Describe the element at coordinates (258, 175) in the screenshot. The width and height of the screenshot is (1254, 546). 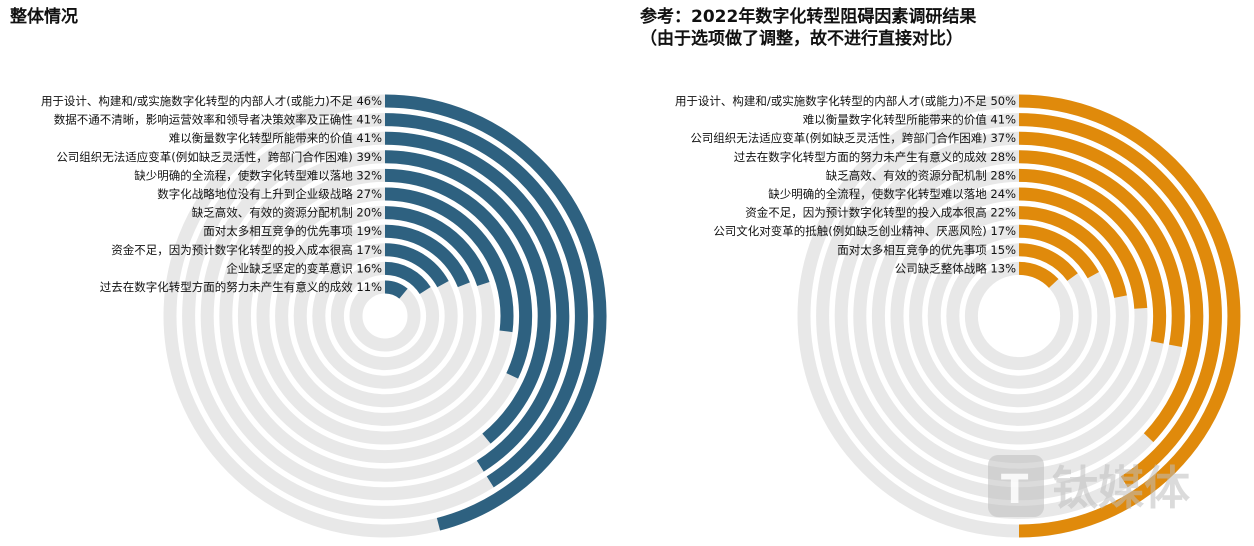
I see `ring-label: 缺少明确的全流程，使数字化转型难以落地 32%` at that location.